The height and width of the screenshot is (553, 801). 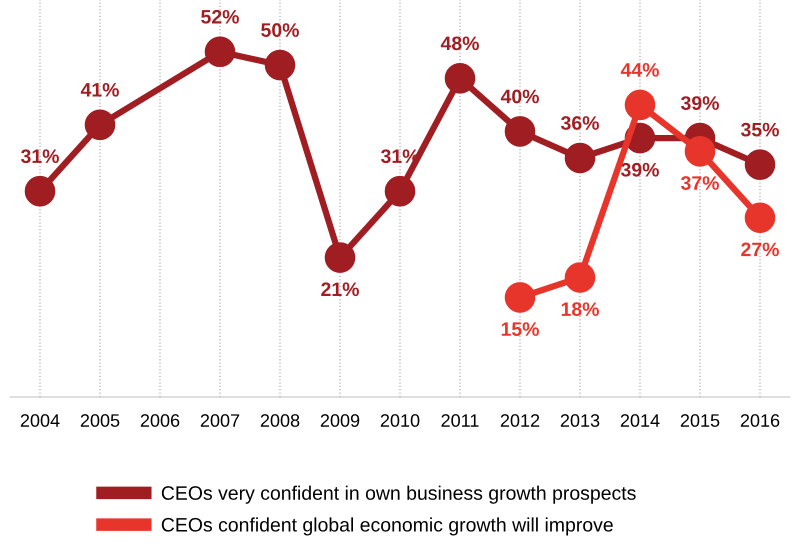 I want to click on x-tick-label: 2009, so click(x=340, y=420).